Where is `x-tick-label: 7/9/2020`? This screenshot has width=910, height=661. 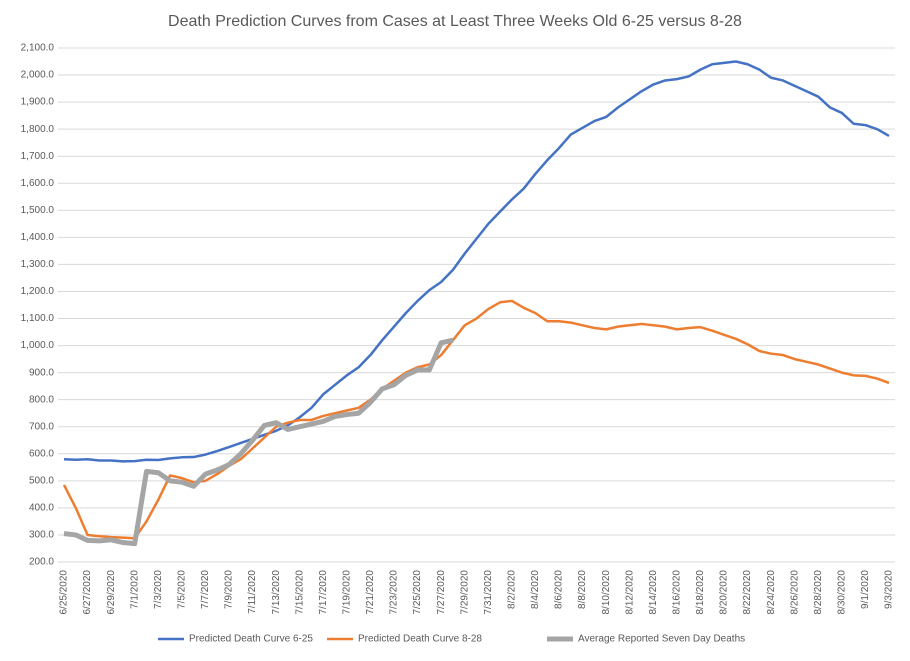
x-tick-label: 7/9/2020 is located at coordinates (229, 589).